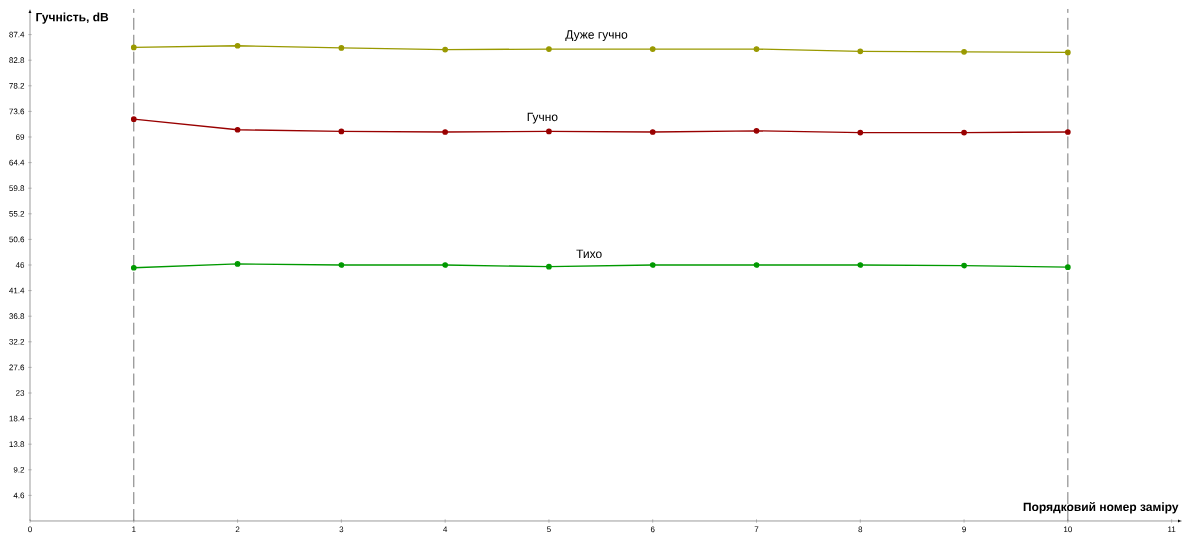 The width and height of the screenshot is (1194, 535). Describe the element at coordinates (964, 529) in the screenshot. I see `x-tick-label: 9` at that location.